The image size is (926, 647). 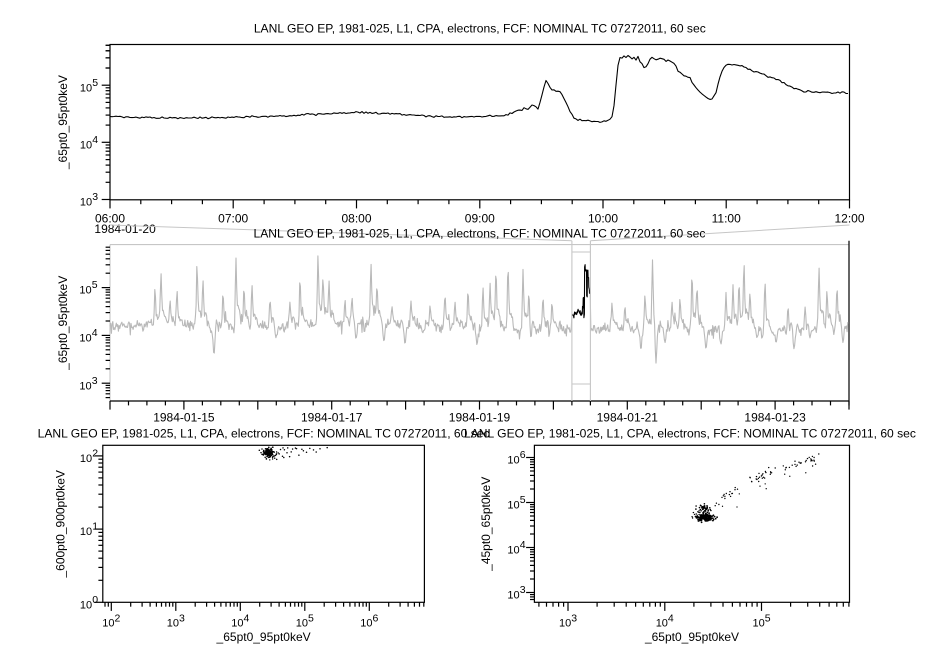 What do you see at coordinates (110, 218) in the screenshot?
I see `svg-text: 06:00` at bounding box center [110, 218].